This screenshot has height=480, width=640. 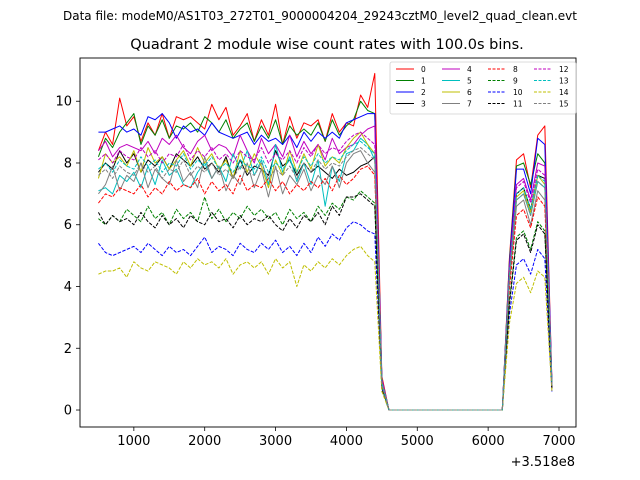 I want to click on legend-label: 6, so click(x=469, y=92).